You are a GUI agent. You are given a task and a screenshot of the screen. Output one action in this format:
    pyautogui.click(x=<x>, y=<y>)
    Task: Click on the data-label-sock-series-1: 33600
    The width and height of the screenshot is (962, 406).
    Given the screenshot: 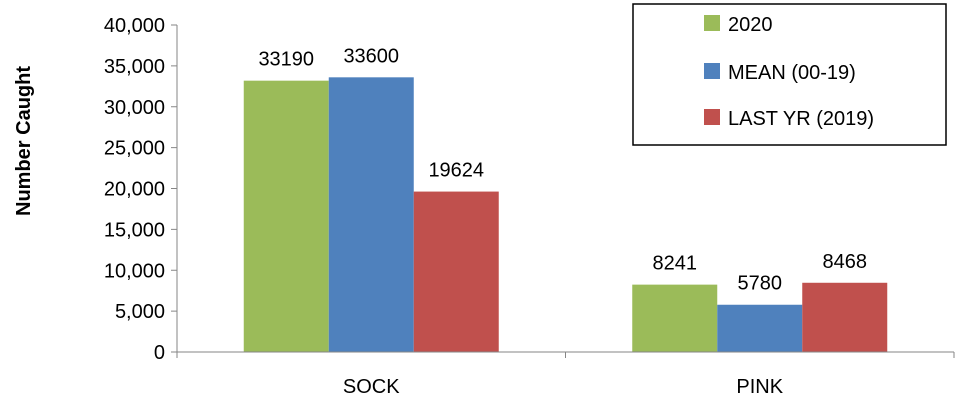 What is the action you would take?
    pyautogui.click(x=371, y=56)
    